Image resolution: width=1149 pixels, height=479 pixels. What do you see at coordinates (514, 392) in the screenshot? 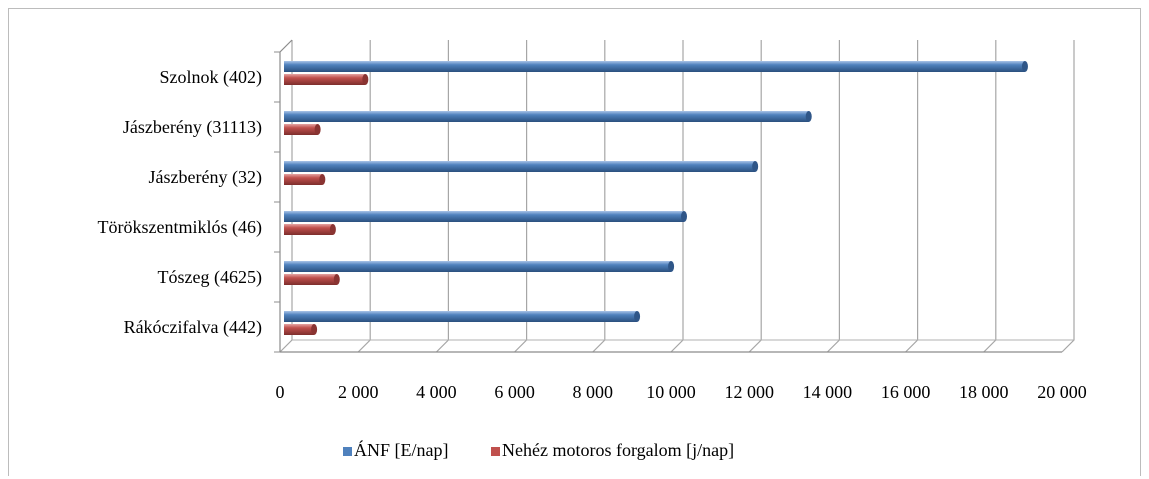
I see `x-tick-label: 6 000` at bounding box center [514, 392].